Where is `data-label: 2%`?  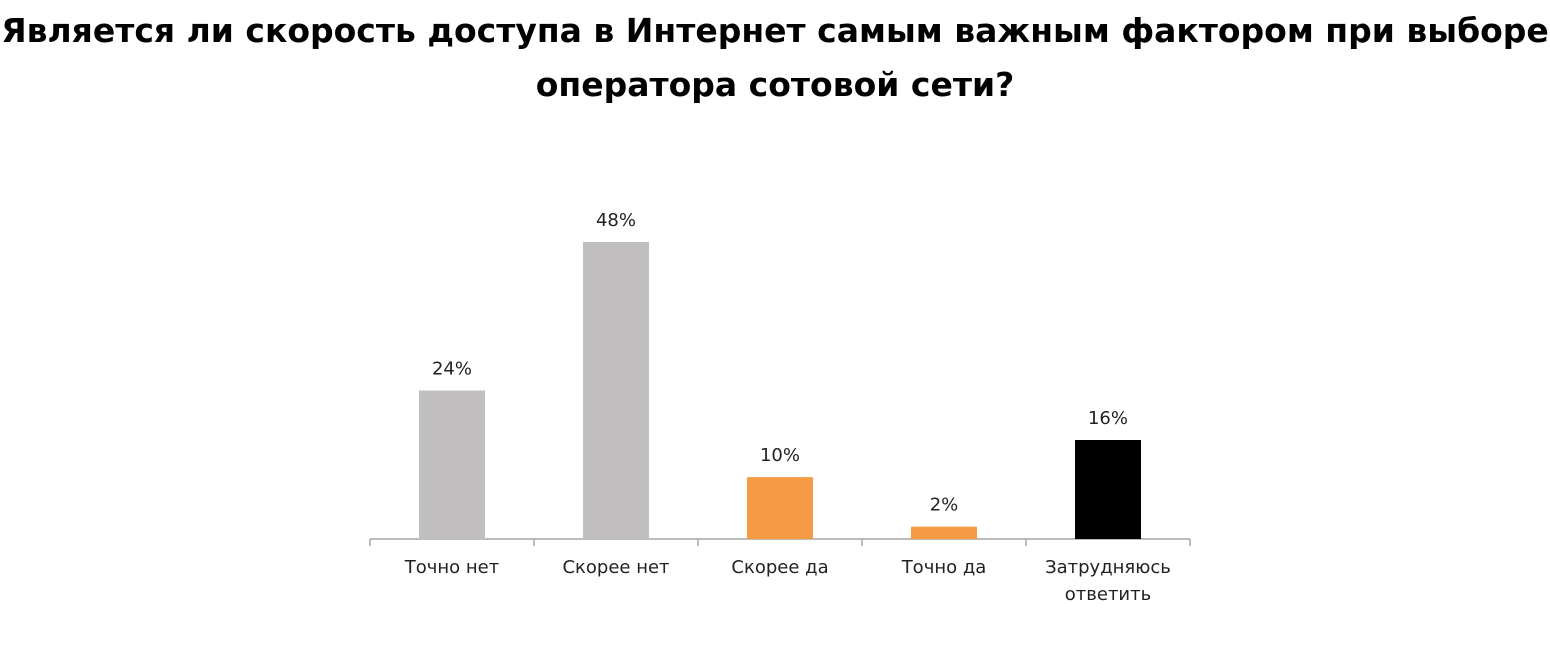 data-label: 2% is located at coordinates (944, 505).